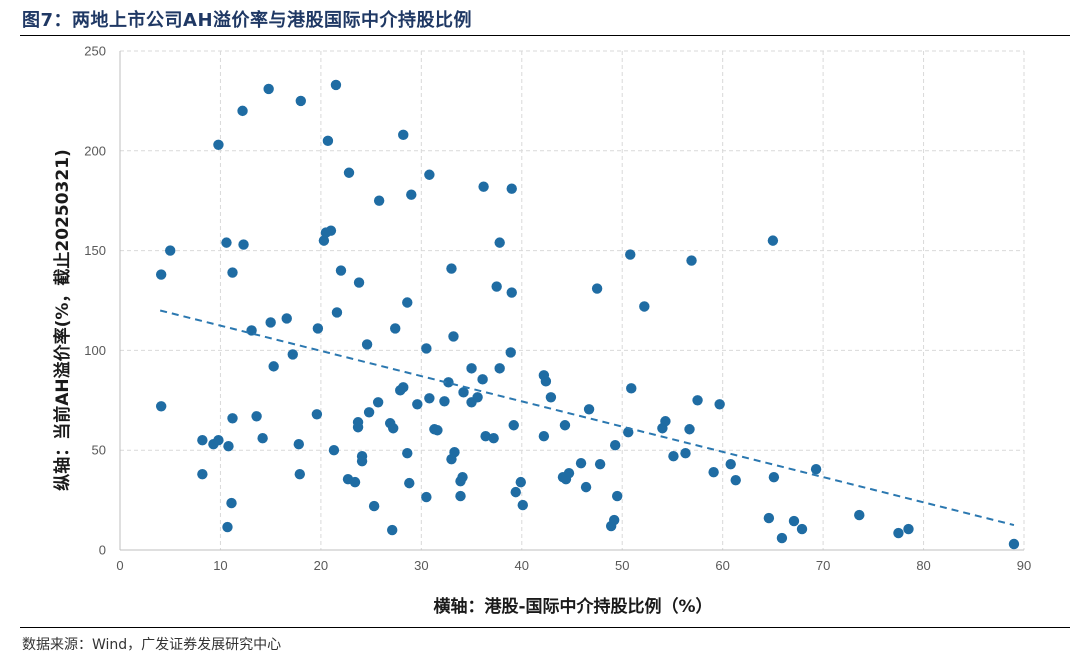 The image size is (1080, 658). I want to click on x-tick-label: 40, so click(522, 565).